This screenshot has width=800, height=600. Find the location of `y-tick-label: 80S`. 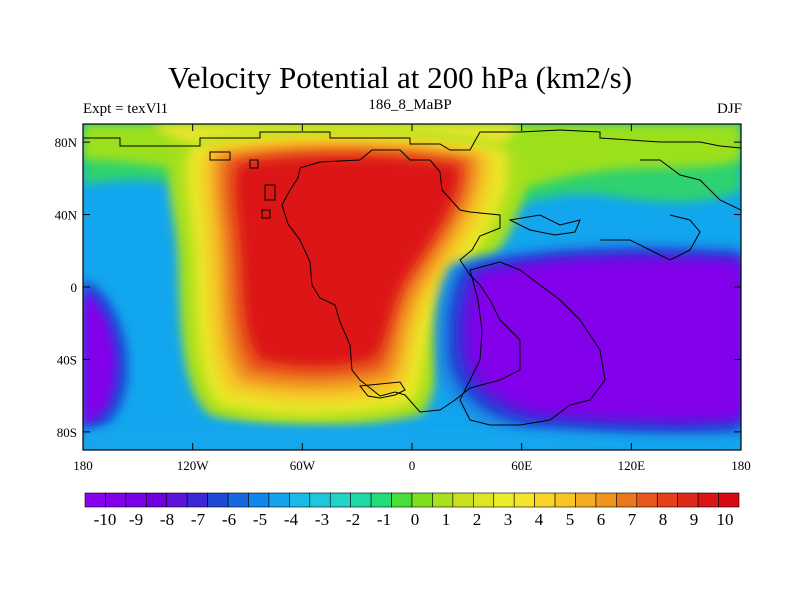

y-tick-label: 80S is located at coordinates (67, 432).